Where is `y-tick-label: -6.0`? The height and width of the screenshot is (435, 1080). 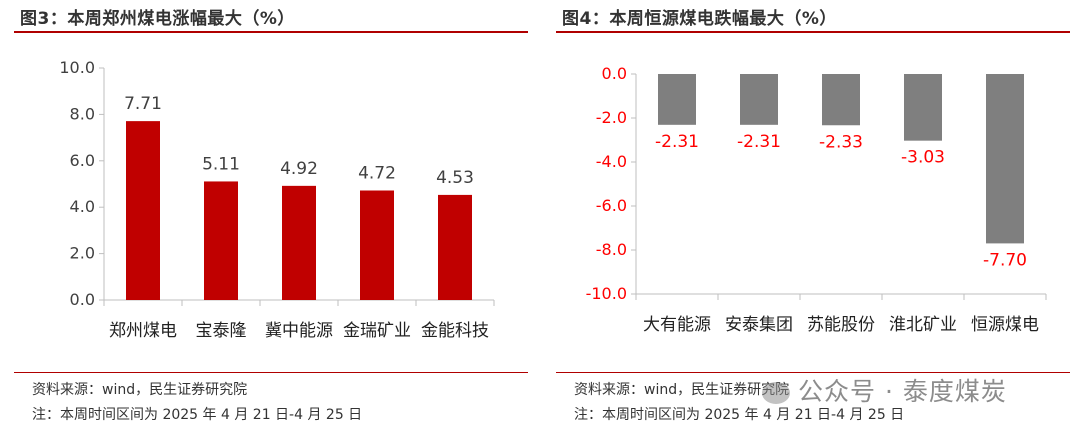
y-tick-label: -6.0 is located at coordinates (611, 205).